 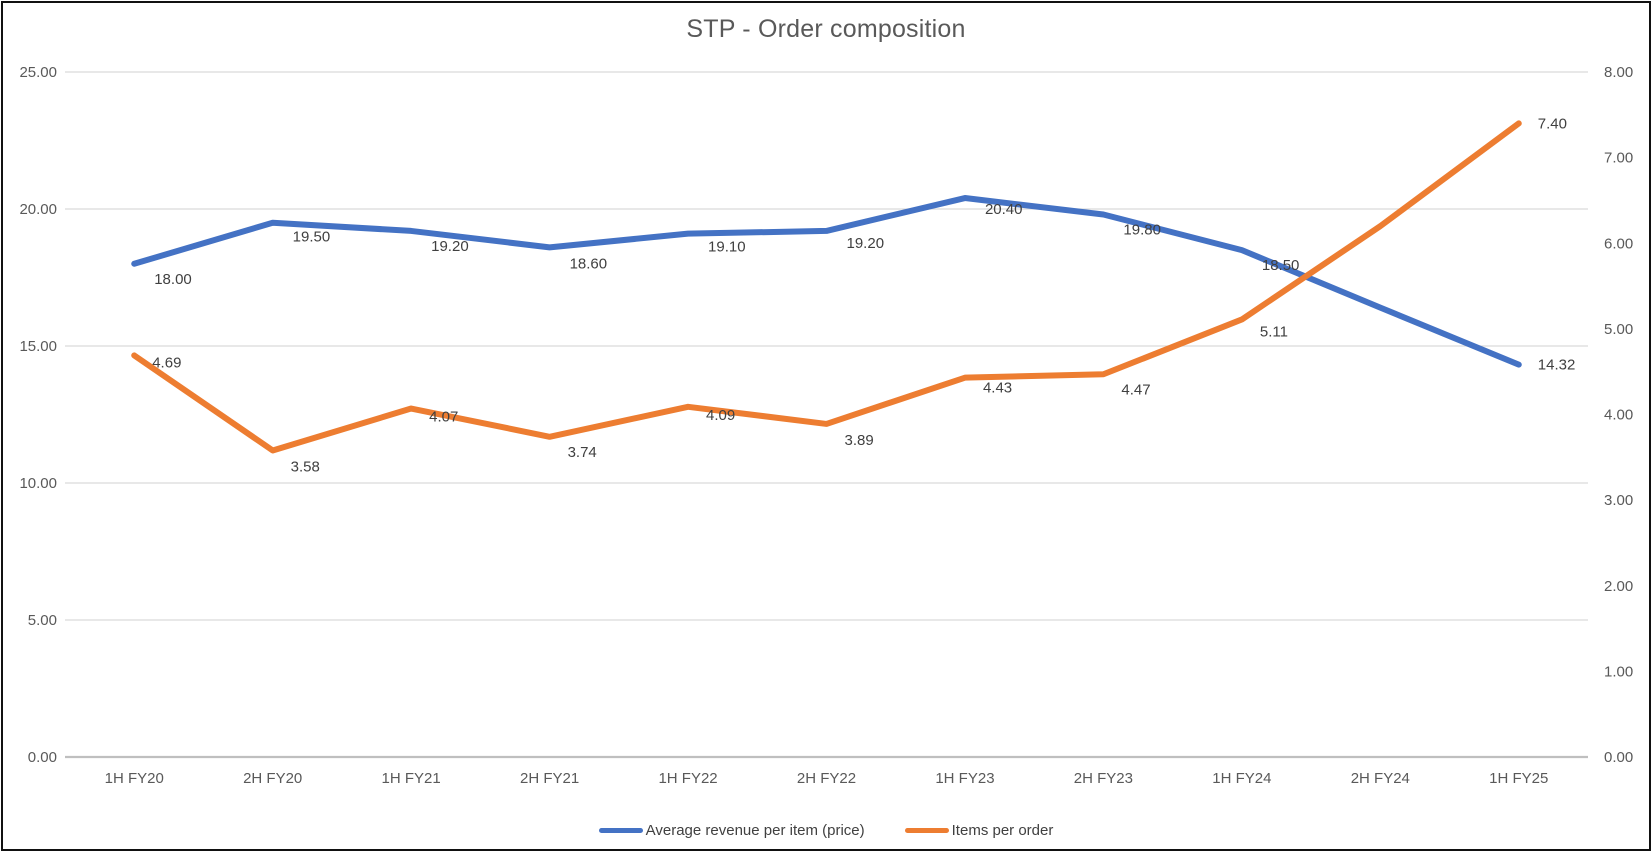 What do you see at coordinates (1135, 389) in the screenshot?
I see `data-label: 4.47` at bounding box center [1135, 389].